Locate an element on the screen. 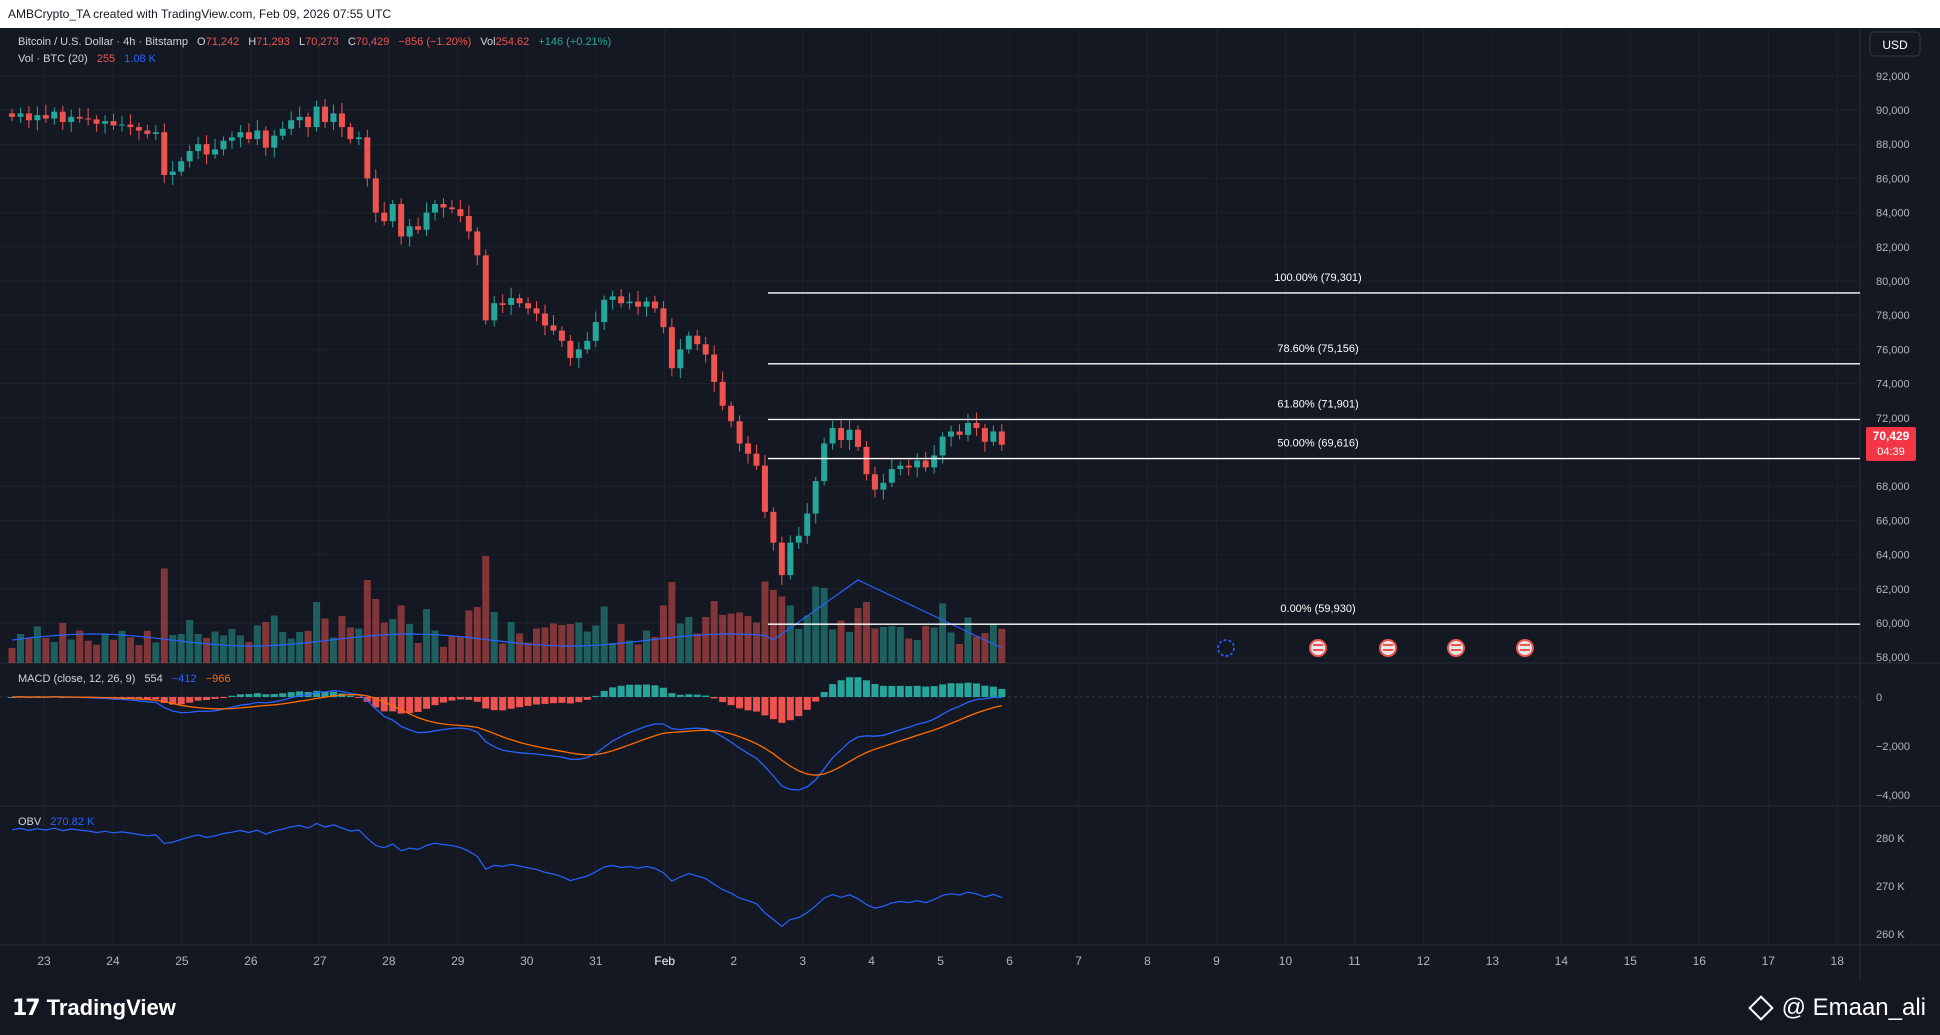 The width and height of the screenshot is (1940, 1035). obv-tick-label: 260 K is located at coordinates (1890, 935).